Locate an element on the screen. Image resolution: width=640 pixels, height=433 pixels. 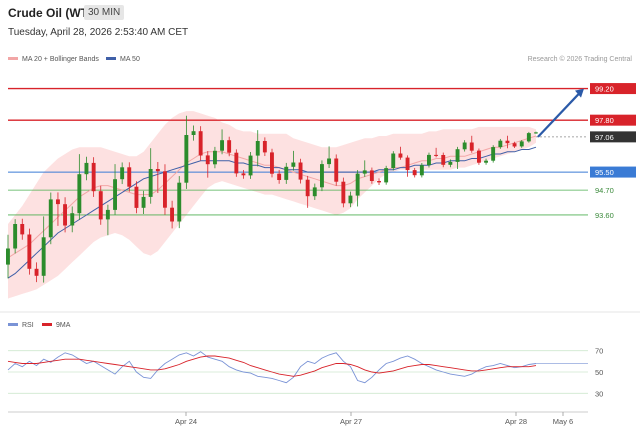
level-label-93.60: 93.60 is located at coordinates (604, 215).